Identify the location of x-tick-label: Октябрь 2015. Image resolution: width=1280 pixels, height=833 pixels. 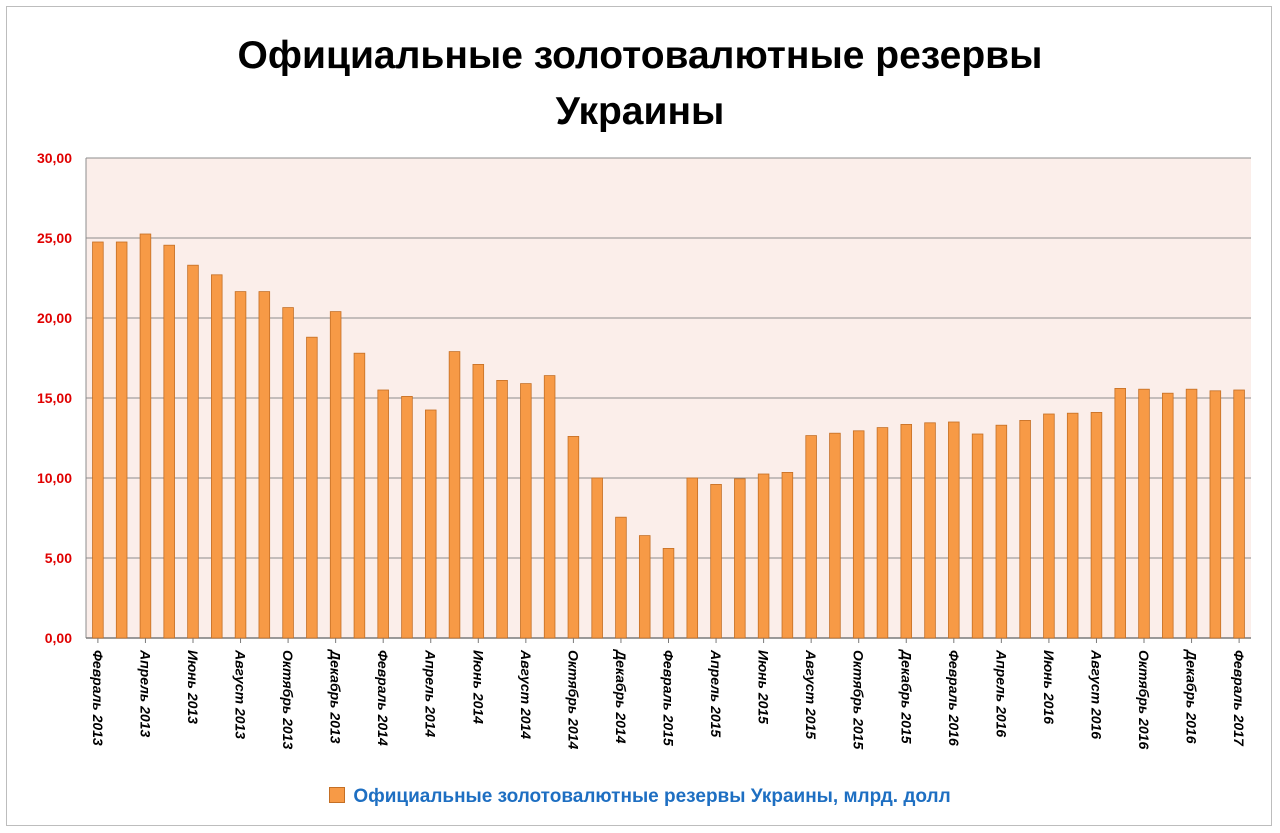
(859, 699).